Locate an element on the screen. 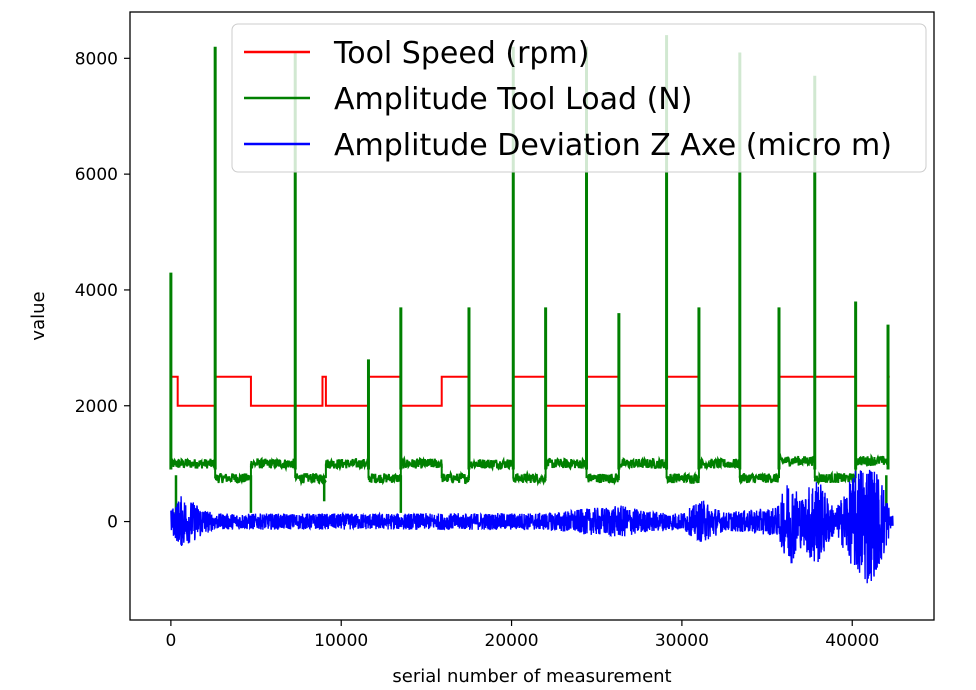 This screenshot has width=976, height=690. y-axis-label: value is located at coordinates (38, 315).